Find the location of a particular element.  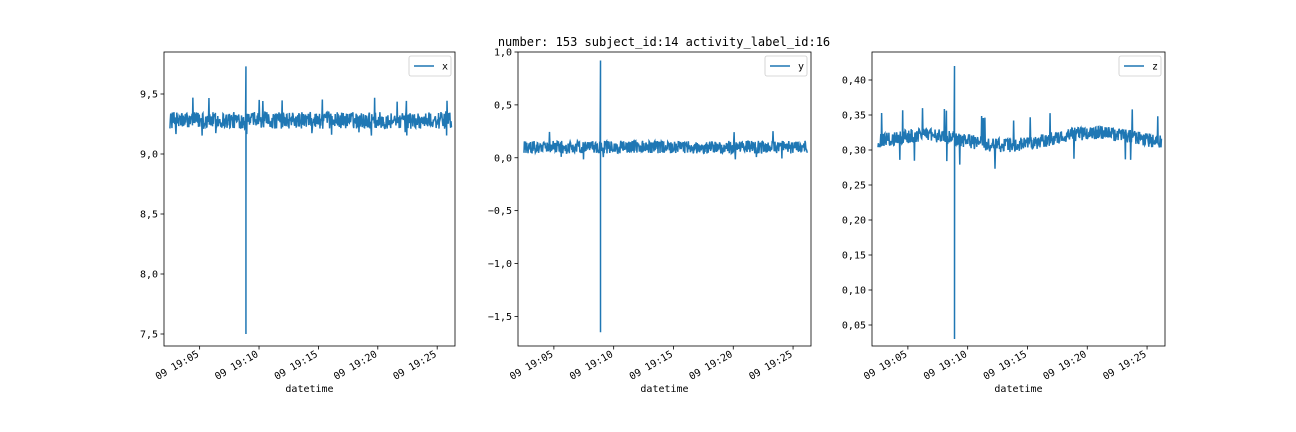

y-tick-label: 0,15 is located at coordinates (854, 256).